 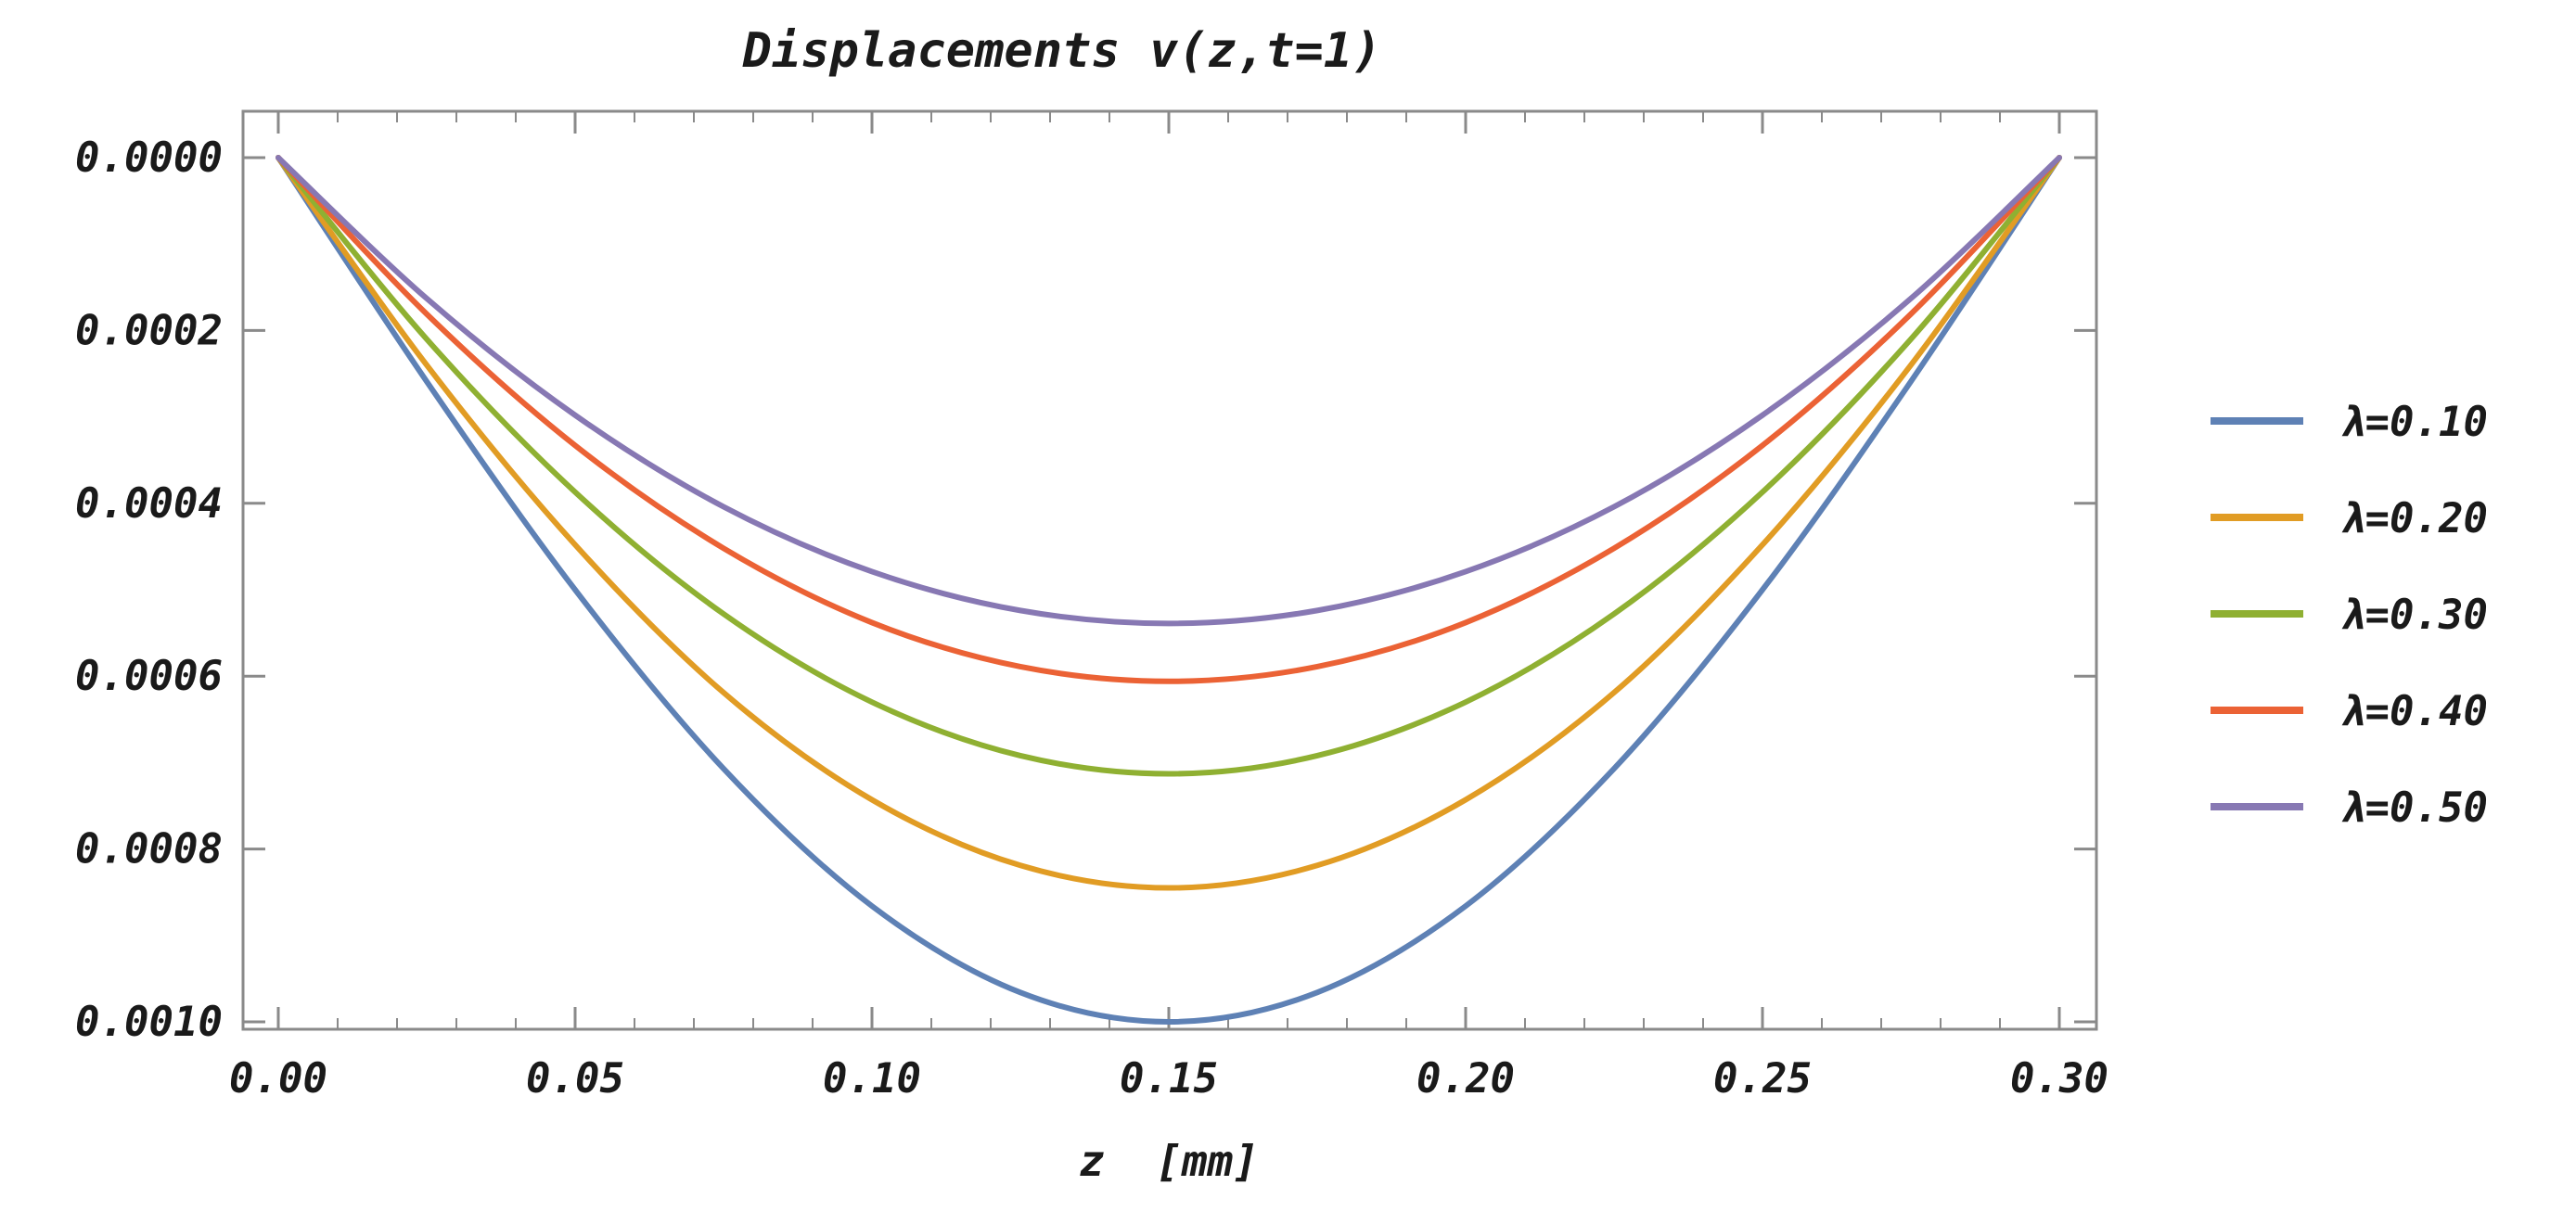 What do you see at coordinates (149, 676) in the screenshot?
I see `y-tick-label: 0.0006` at bounding box center [149, 676].